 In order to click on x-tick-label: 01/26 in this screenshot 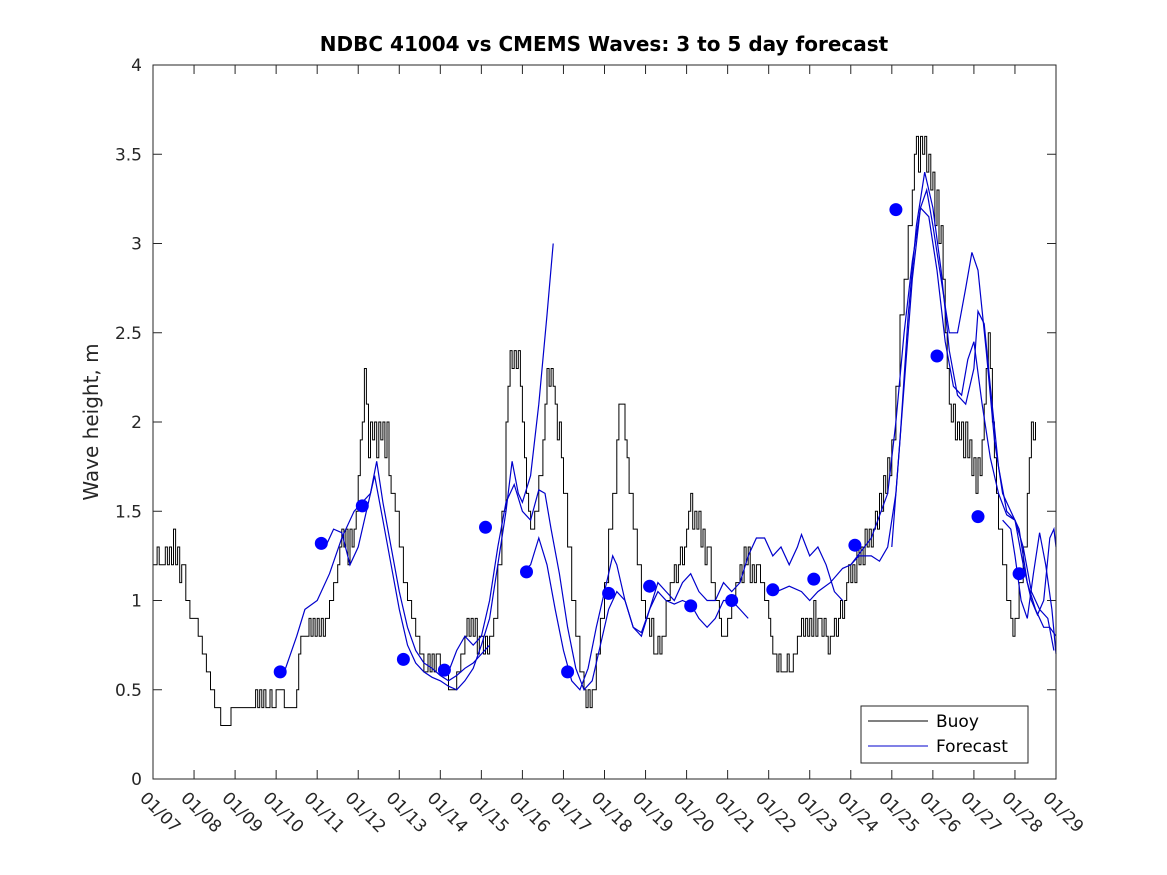, I will do `click(939, 812)`.